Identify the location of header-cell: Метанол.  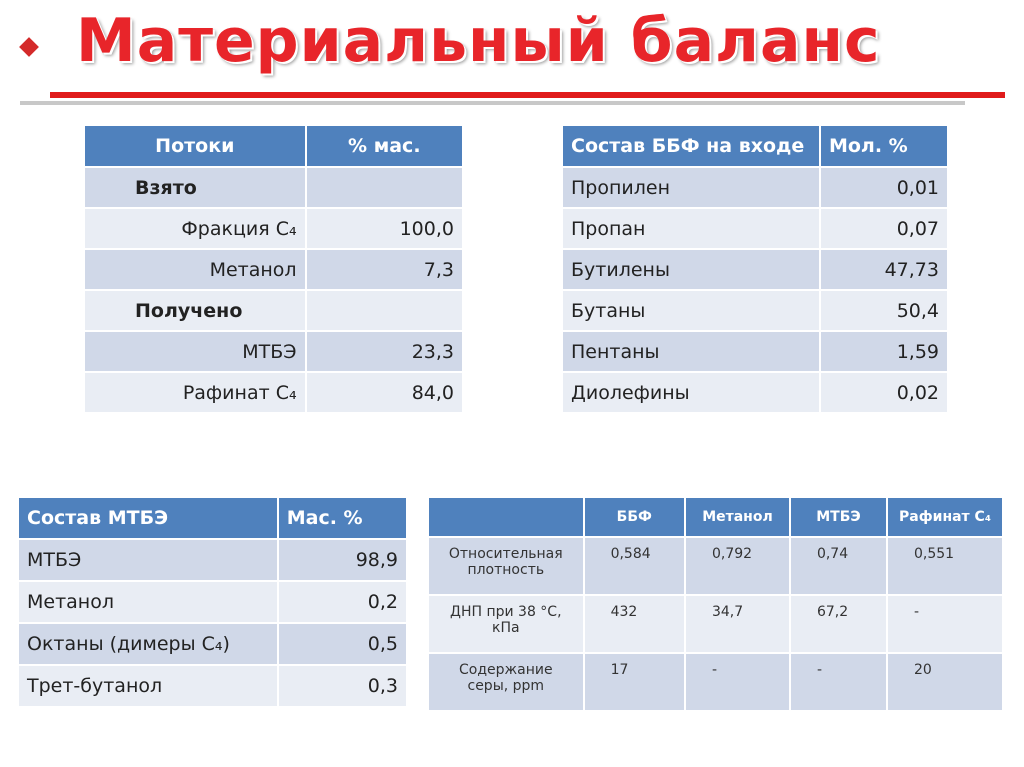
(737, 517).